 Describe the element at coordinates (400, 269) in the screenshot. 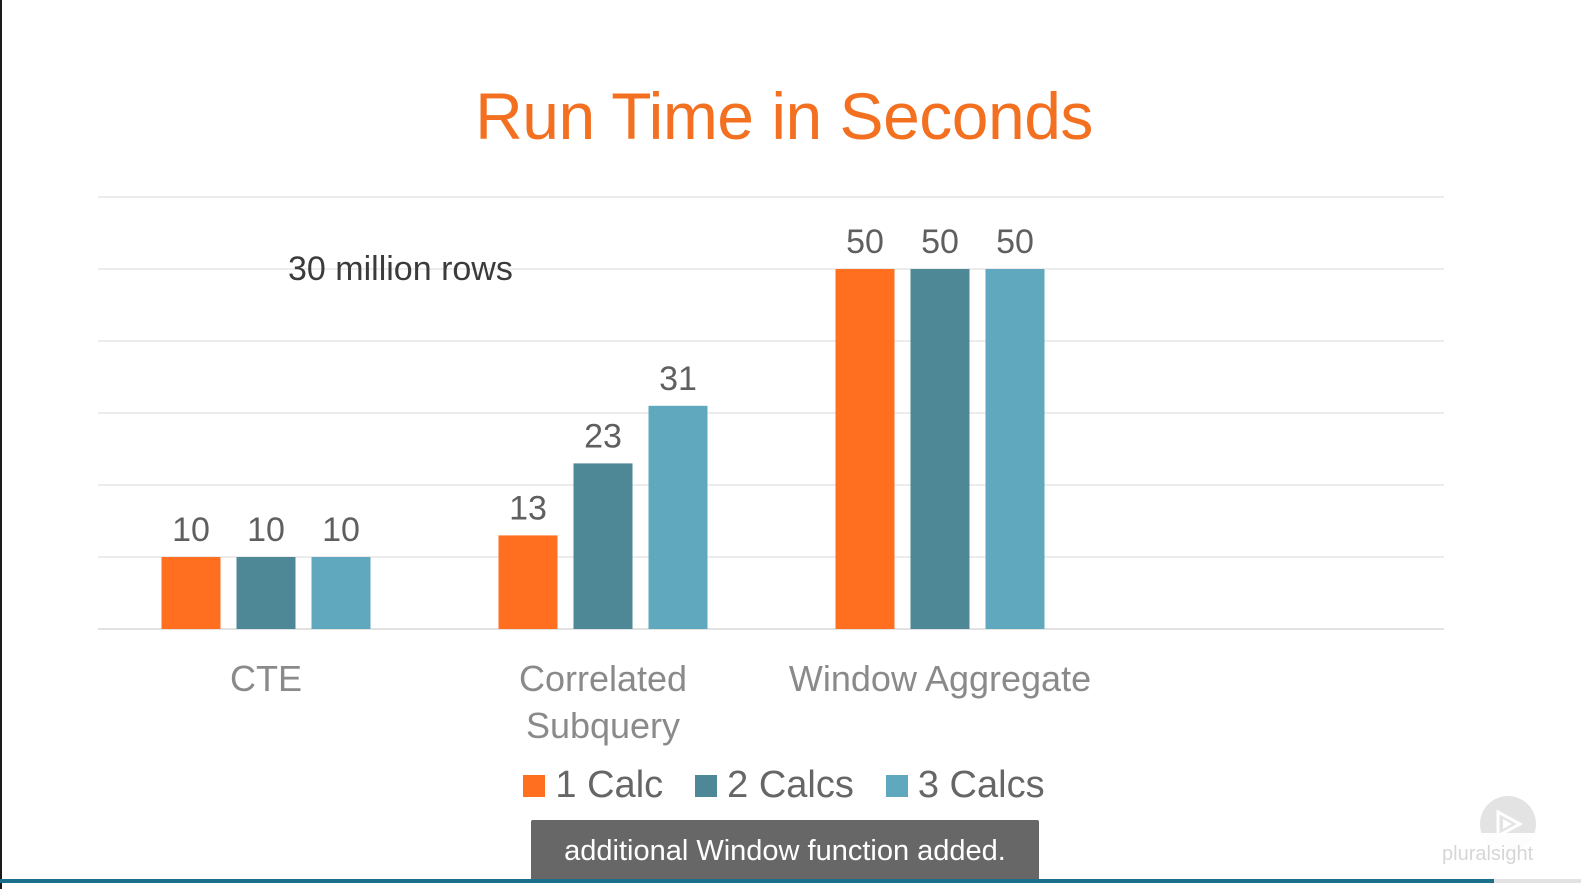

I see `chart-annotation: 30 million rows` at that location.